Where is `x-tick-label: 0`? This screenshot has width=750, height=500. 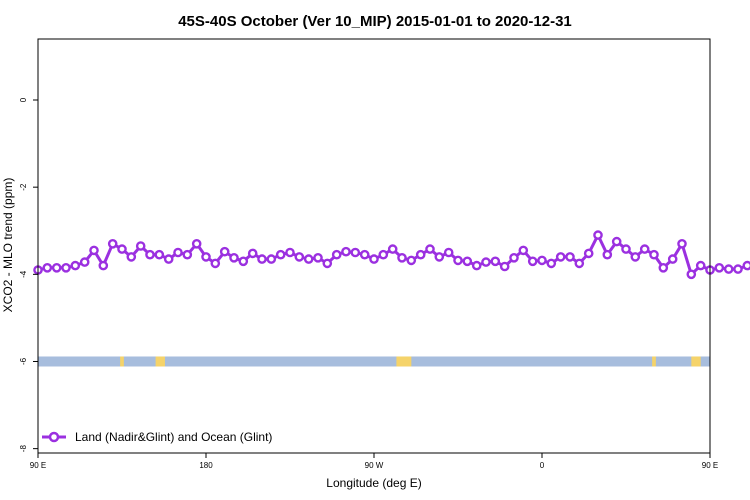
x-tick-label: 0 is located at coordinates (542, 465).